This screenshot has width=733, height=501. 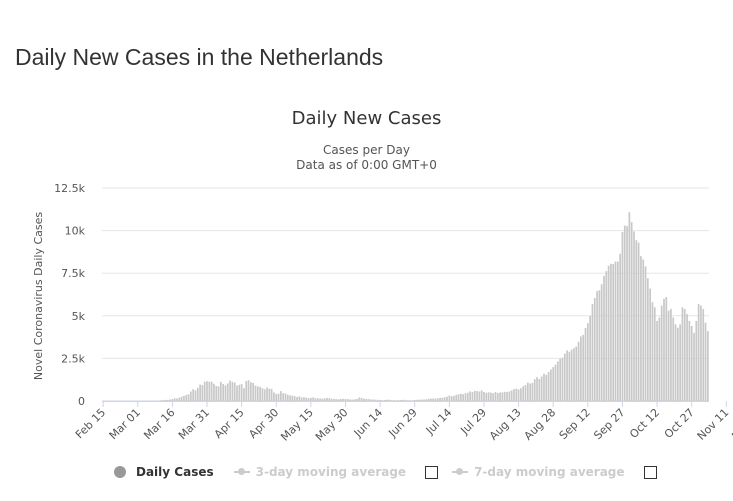 I want to click on legend-item-3-day-average: 3-day moving average, so click(x=319, y=472).